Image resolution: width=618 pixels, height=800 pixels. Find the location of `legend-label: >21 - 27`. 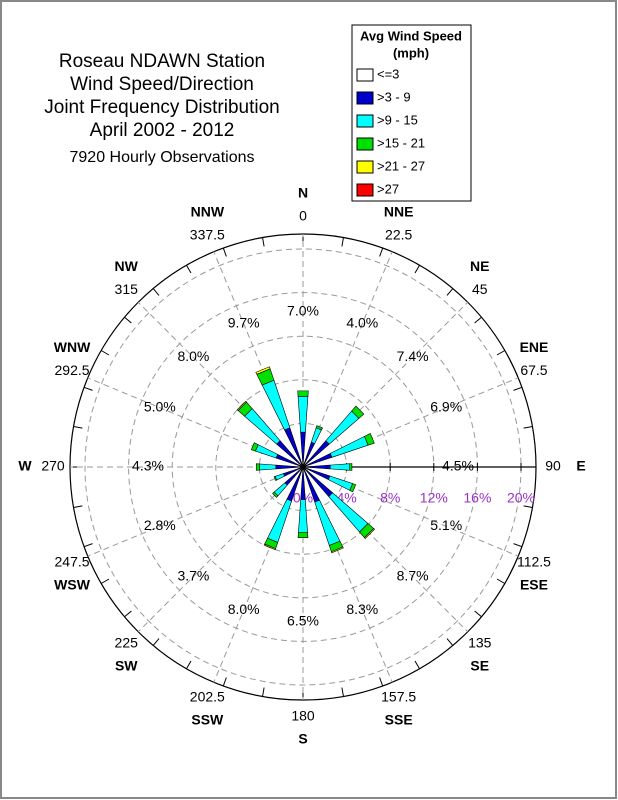

legend-label: >21 - 27 is located at coordinates (401, 165).